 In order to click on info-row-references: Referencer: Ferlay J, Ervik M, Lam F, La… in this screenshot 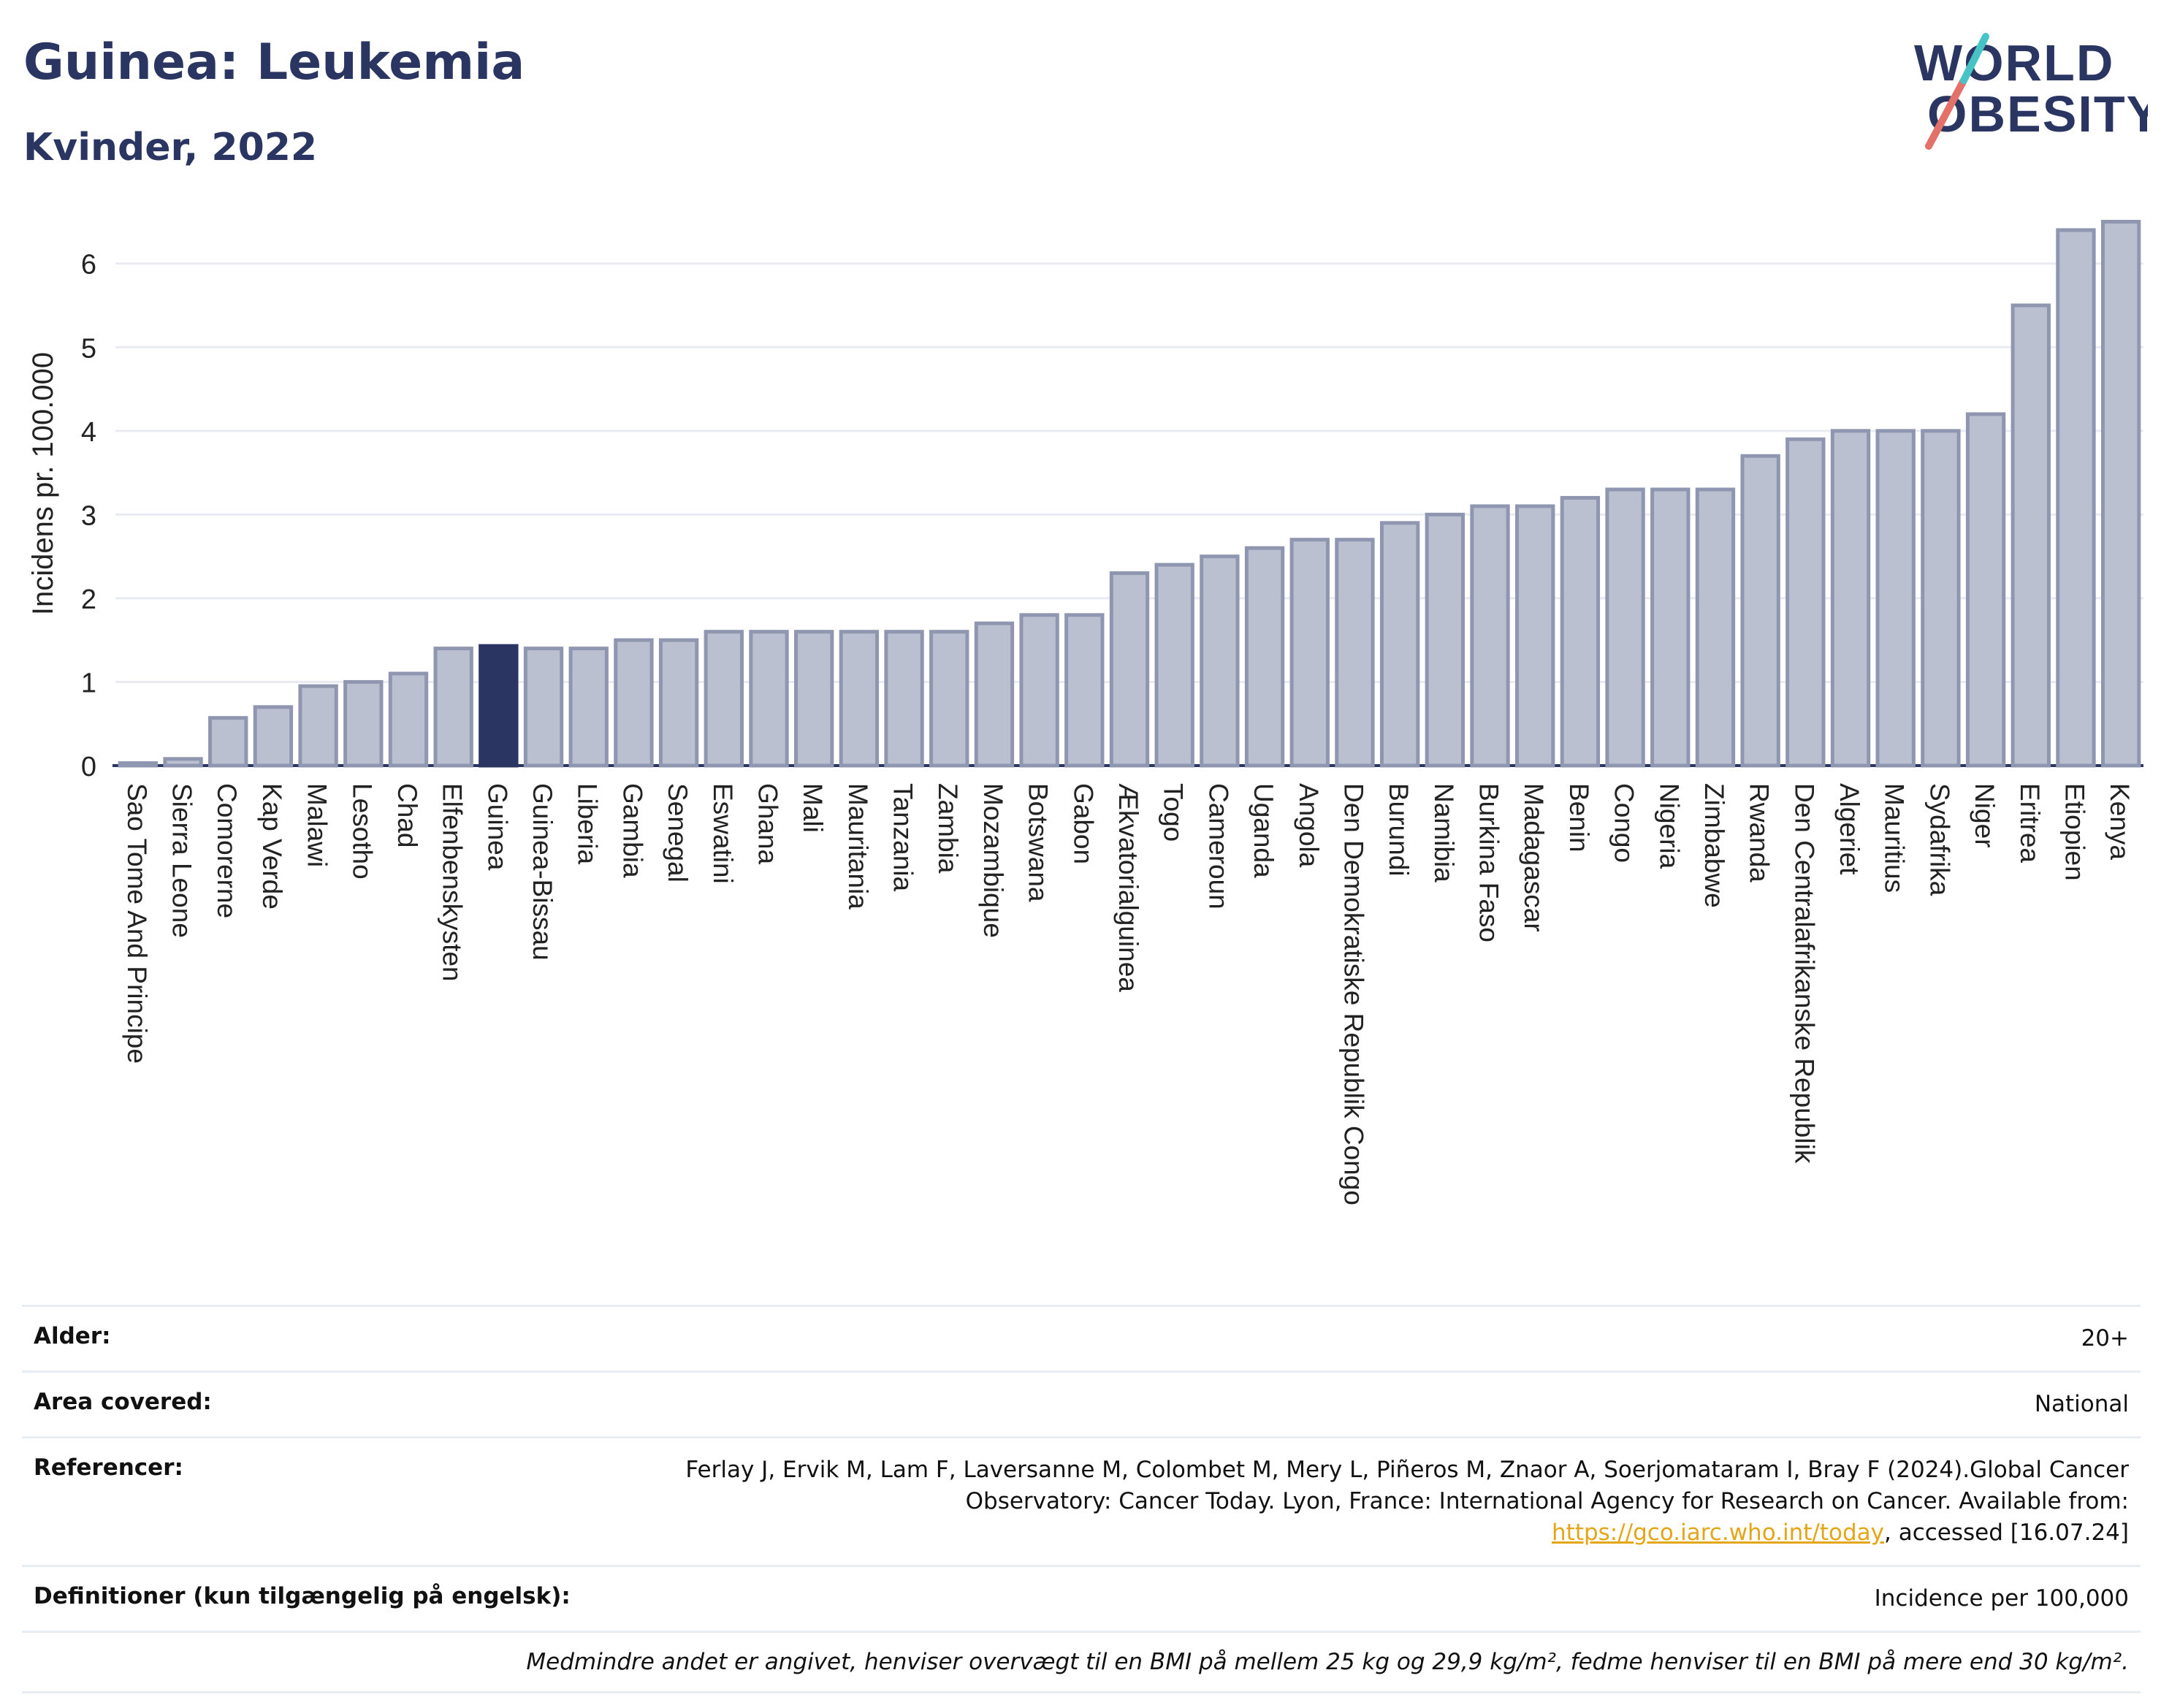, I will do `click(1081, 1501)`.